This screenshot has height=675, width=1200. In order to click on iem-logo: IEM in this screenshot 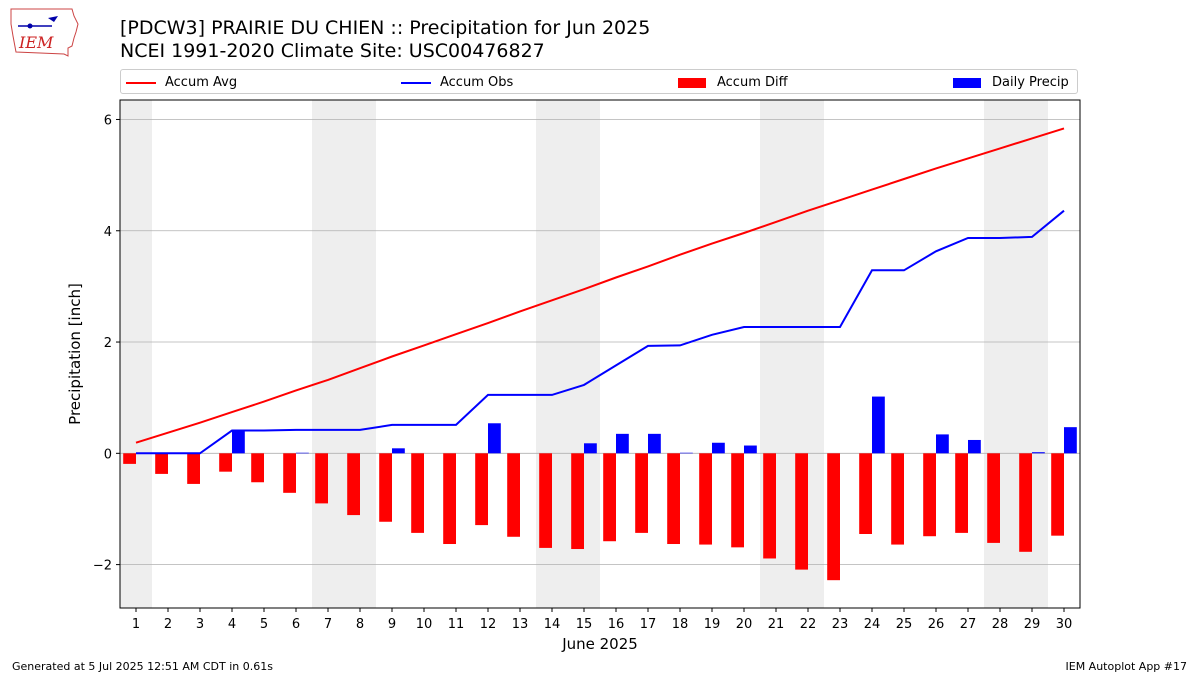, I will do `click(44, 32)`.